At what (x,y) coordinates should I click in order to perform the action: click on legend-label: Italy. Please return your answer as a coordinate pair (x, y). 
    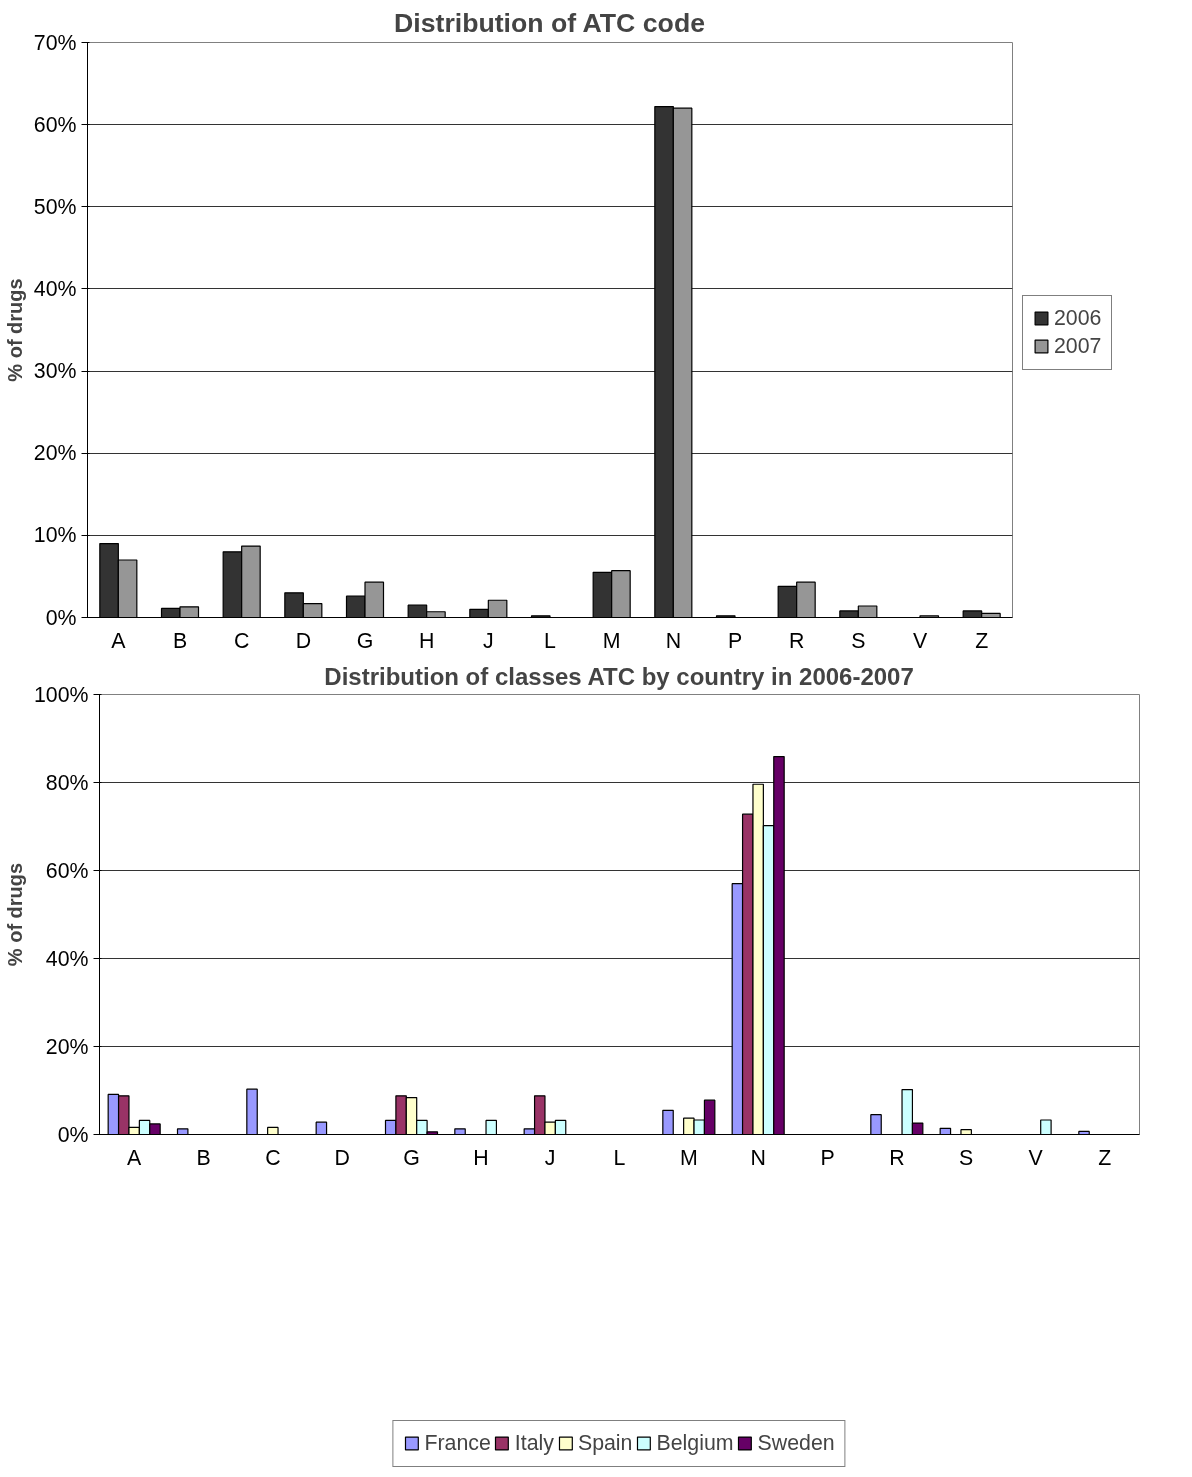
    Looking at the image, I should click on (534, 1443).